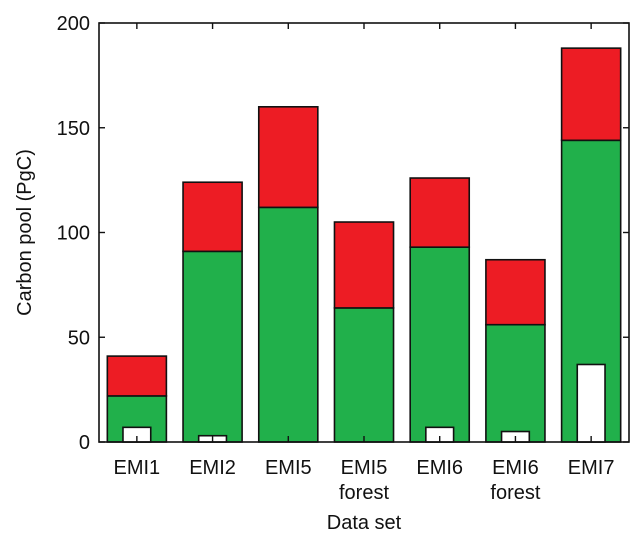  Describe the element at coordinates (515, 480) in the screenshot. I see `x-tick-label: EMI6 forest` at that location.